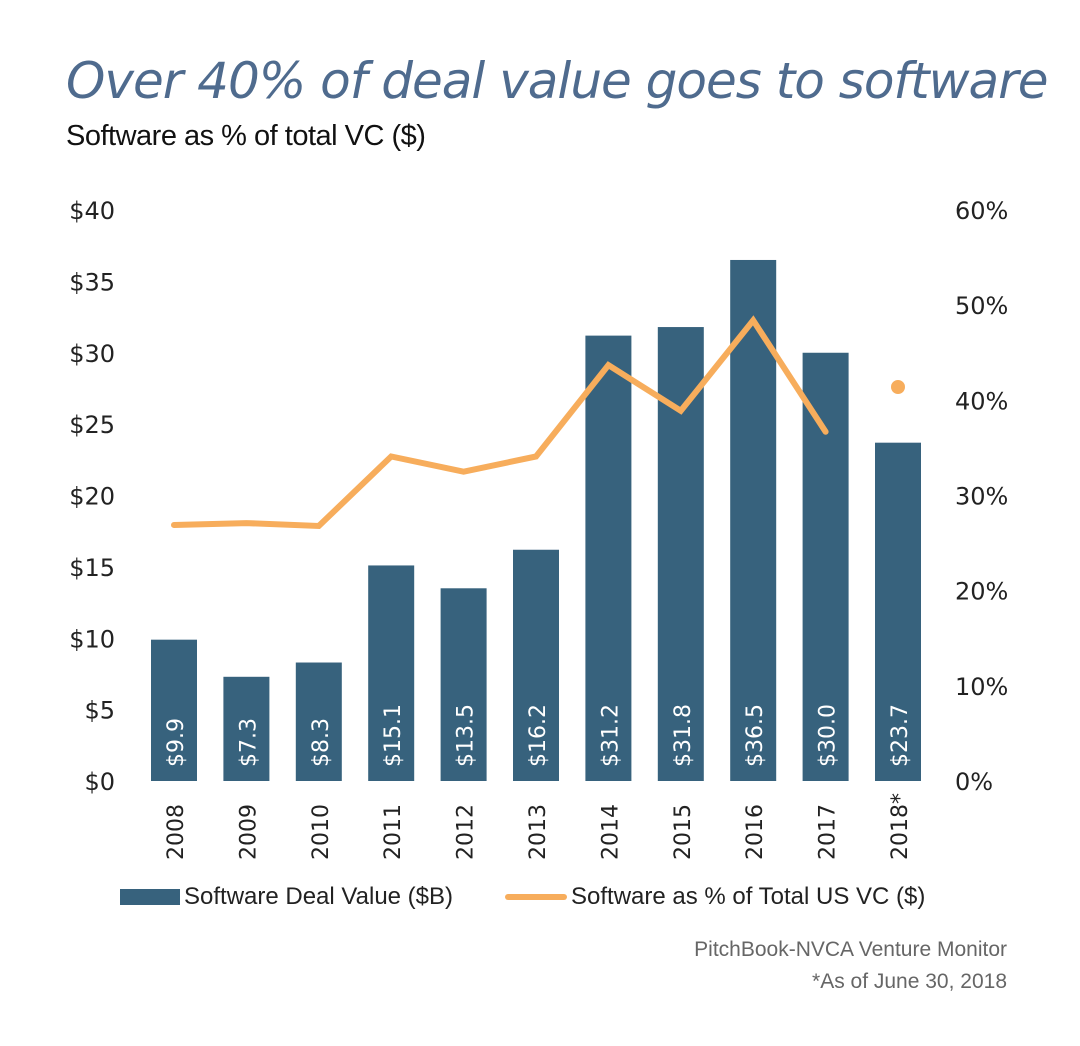 The image size is (1080, 1046). I want to click on legend-item-percent: Software as % of Total US VC ($), so click(715, 897).